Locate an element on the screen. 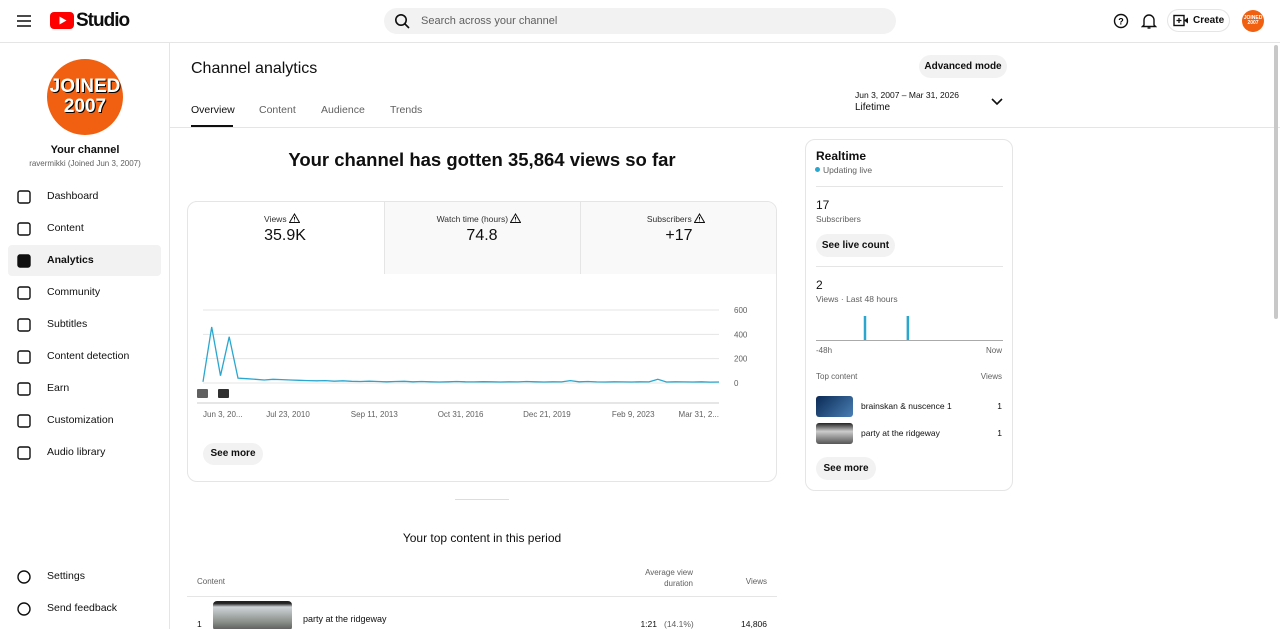 This screenshot has width=1280, height=629. realtime-status: Updating live is located at coordinates (848, 170).